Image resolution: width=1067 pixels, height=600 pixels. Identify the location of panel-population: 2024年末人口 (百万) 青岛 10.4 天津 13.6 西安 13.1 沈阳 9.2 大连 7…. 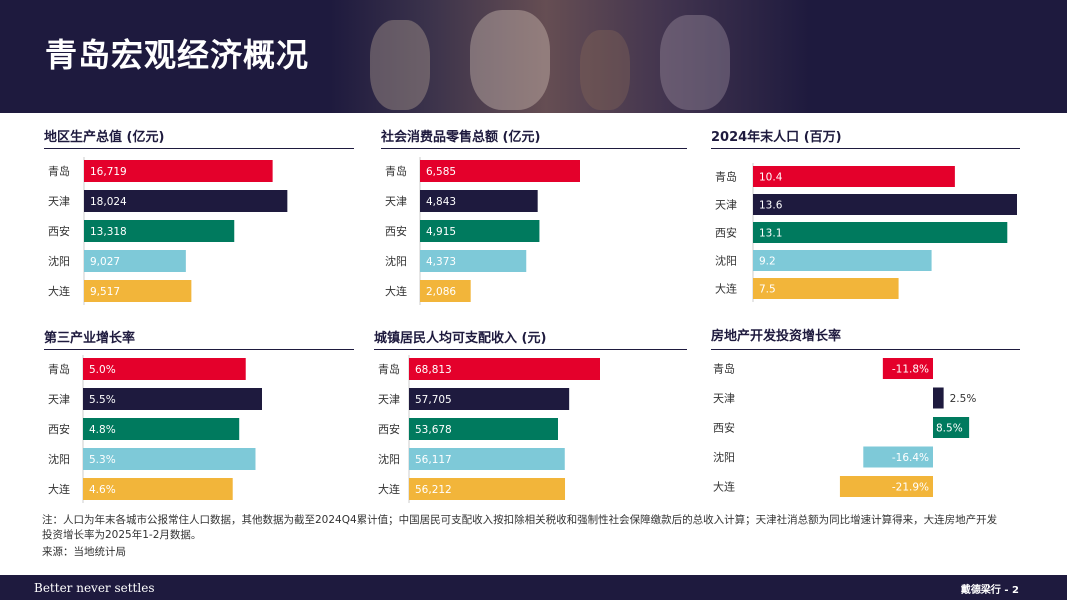
(865, 216).